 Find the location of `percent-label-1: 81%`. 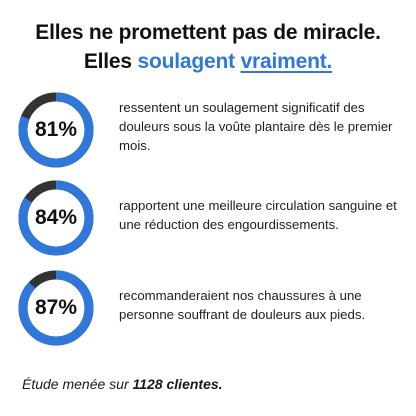

percent-label-1: 81% is located at coordinates (56, 129).